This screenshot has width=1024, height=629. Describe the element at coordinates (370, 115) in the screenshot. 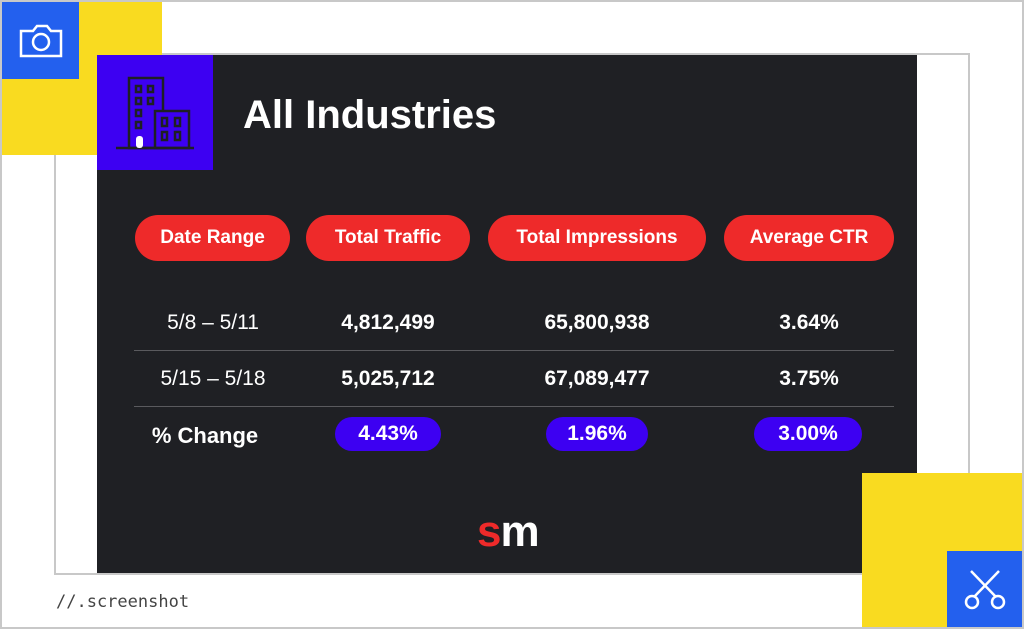

I see `slide-title: All Industries` at that location.